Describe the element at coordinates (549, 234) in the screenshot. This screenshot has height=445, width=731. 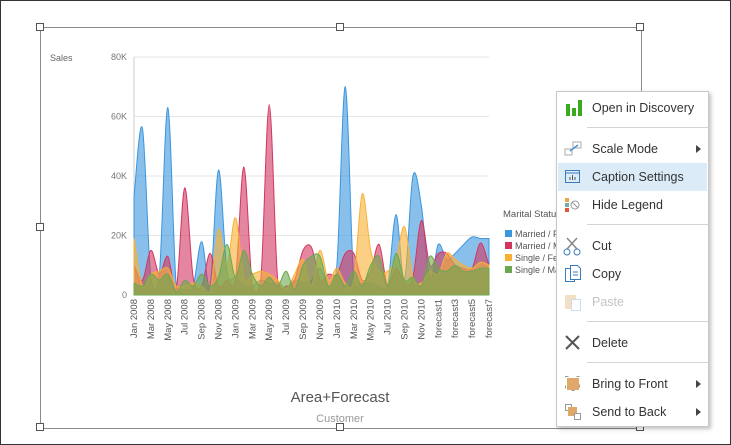
I see `legend-item: Married / Female` at that location.